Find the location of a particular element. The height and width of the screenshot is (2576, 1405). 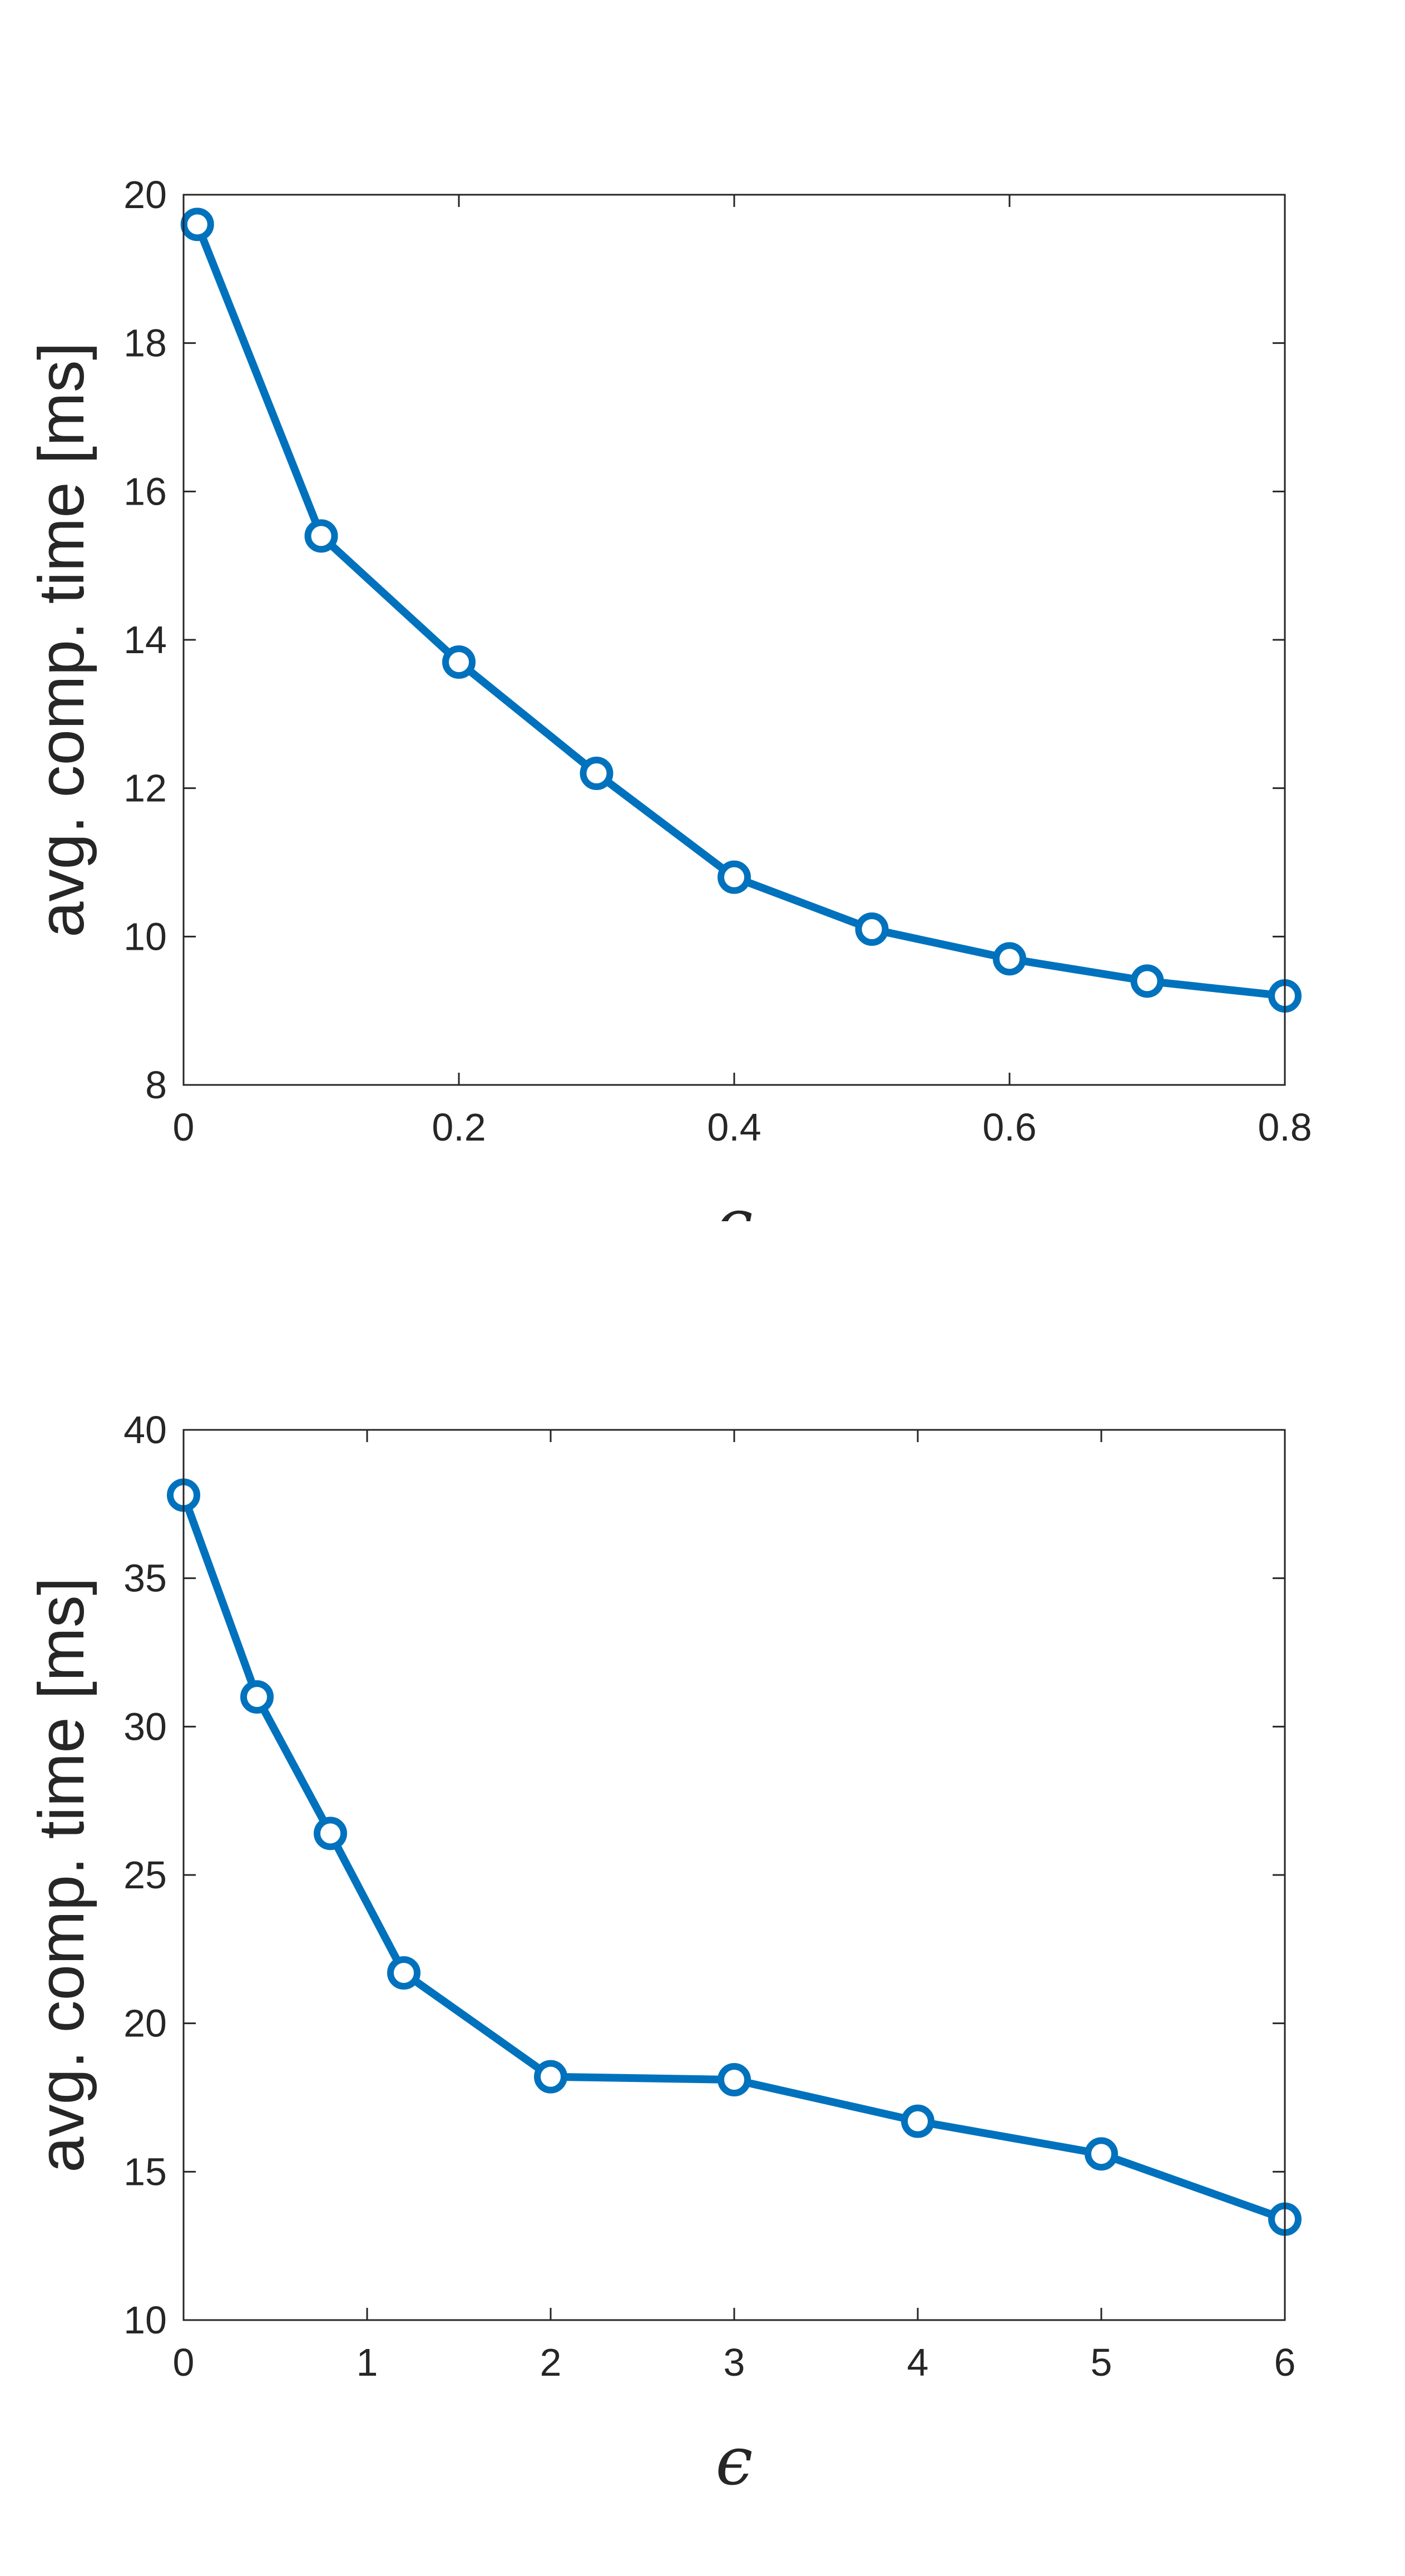

x-tick-label: 6 is located at coordinates (1285, 2363).